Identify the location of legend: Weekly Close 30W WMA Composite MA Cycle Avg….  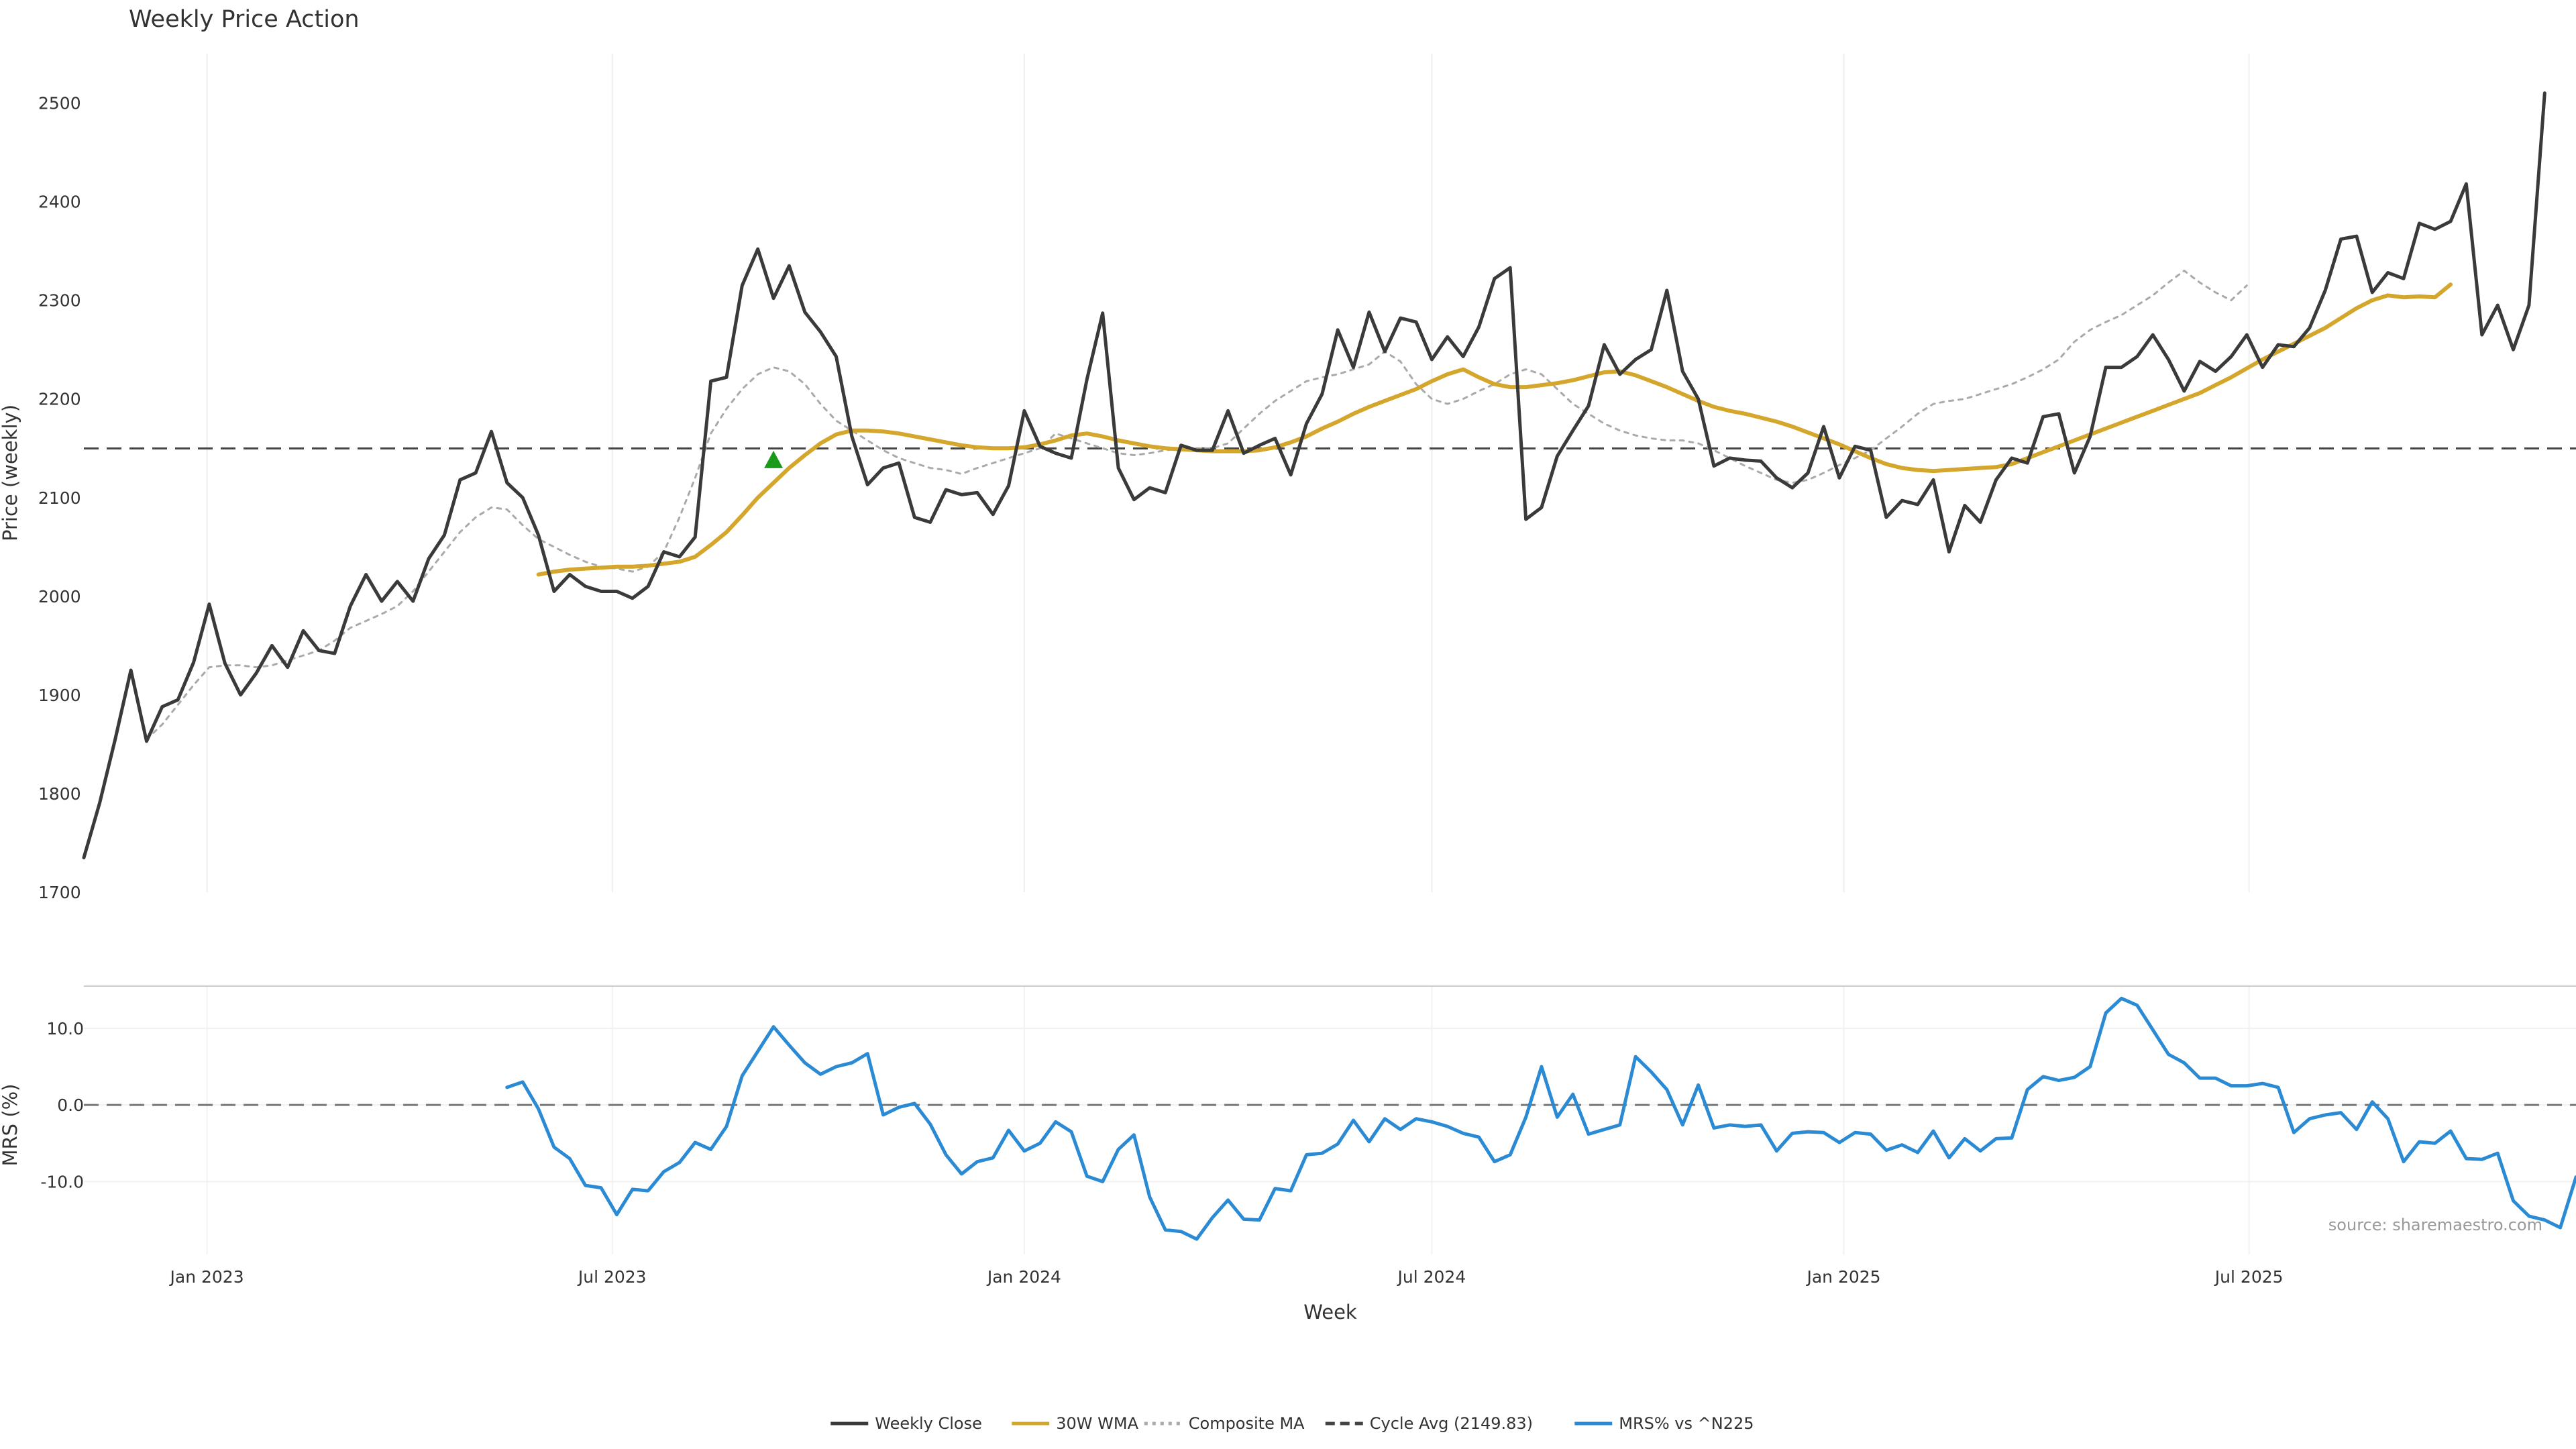
(1292, 1423).